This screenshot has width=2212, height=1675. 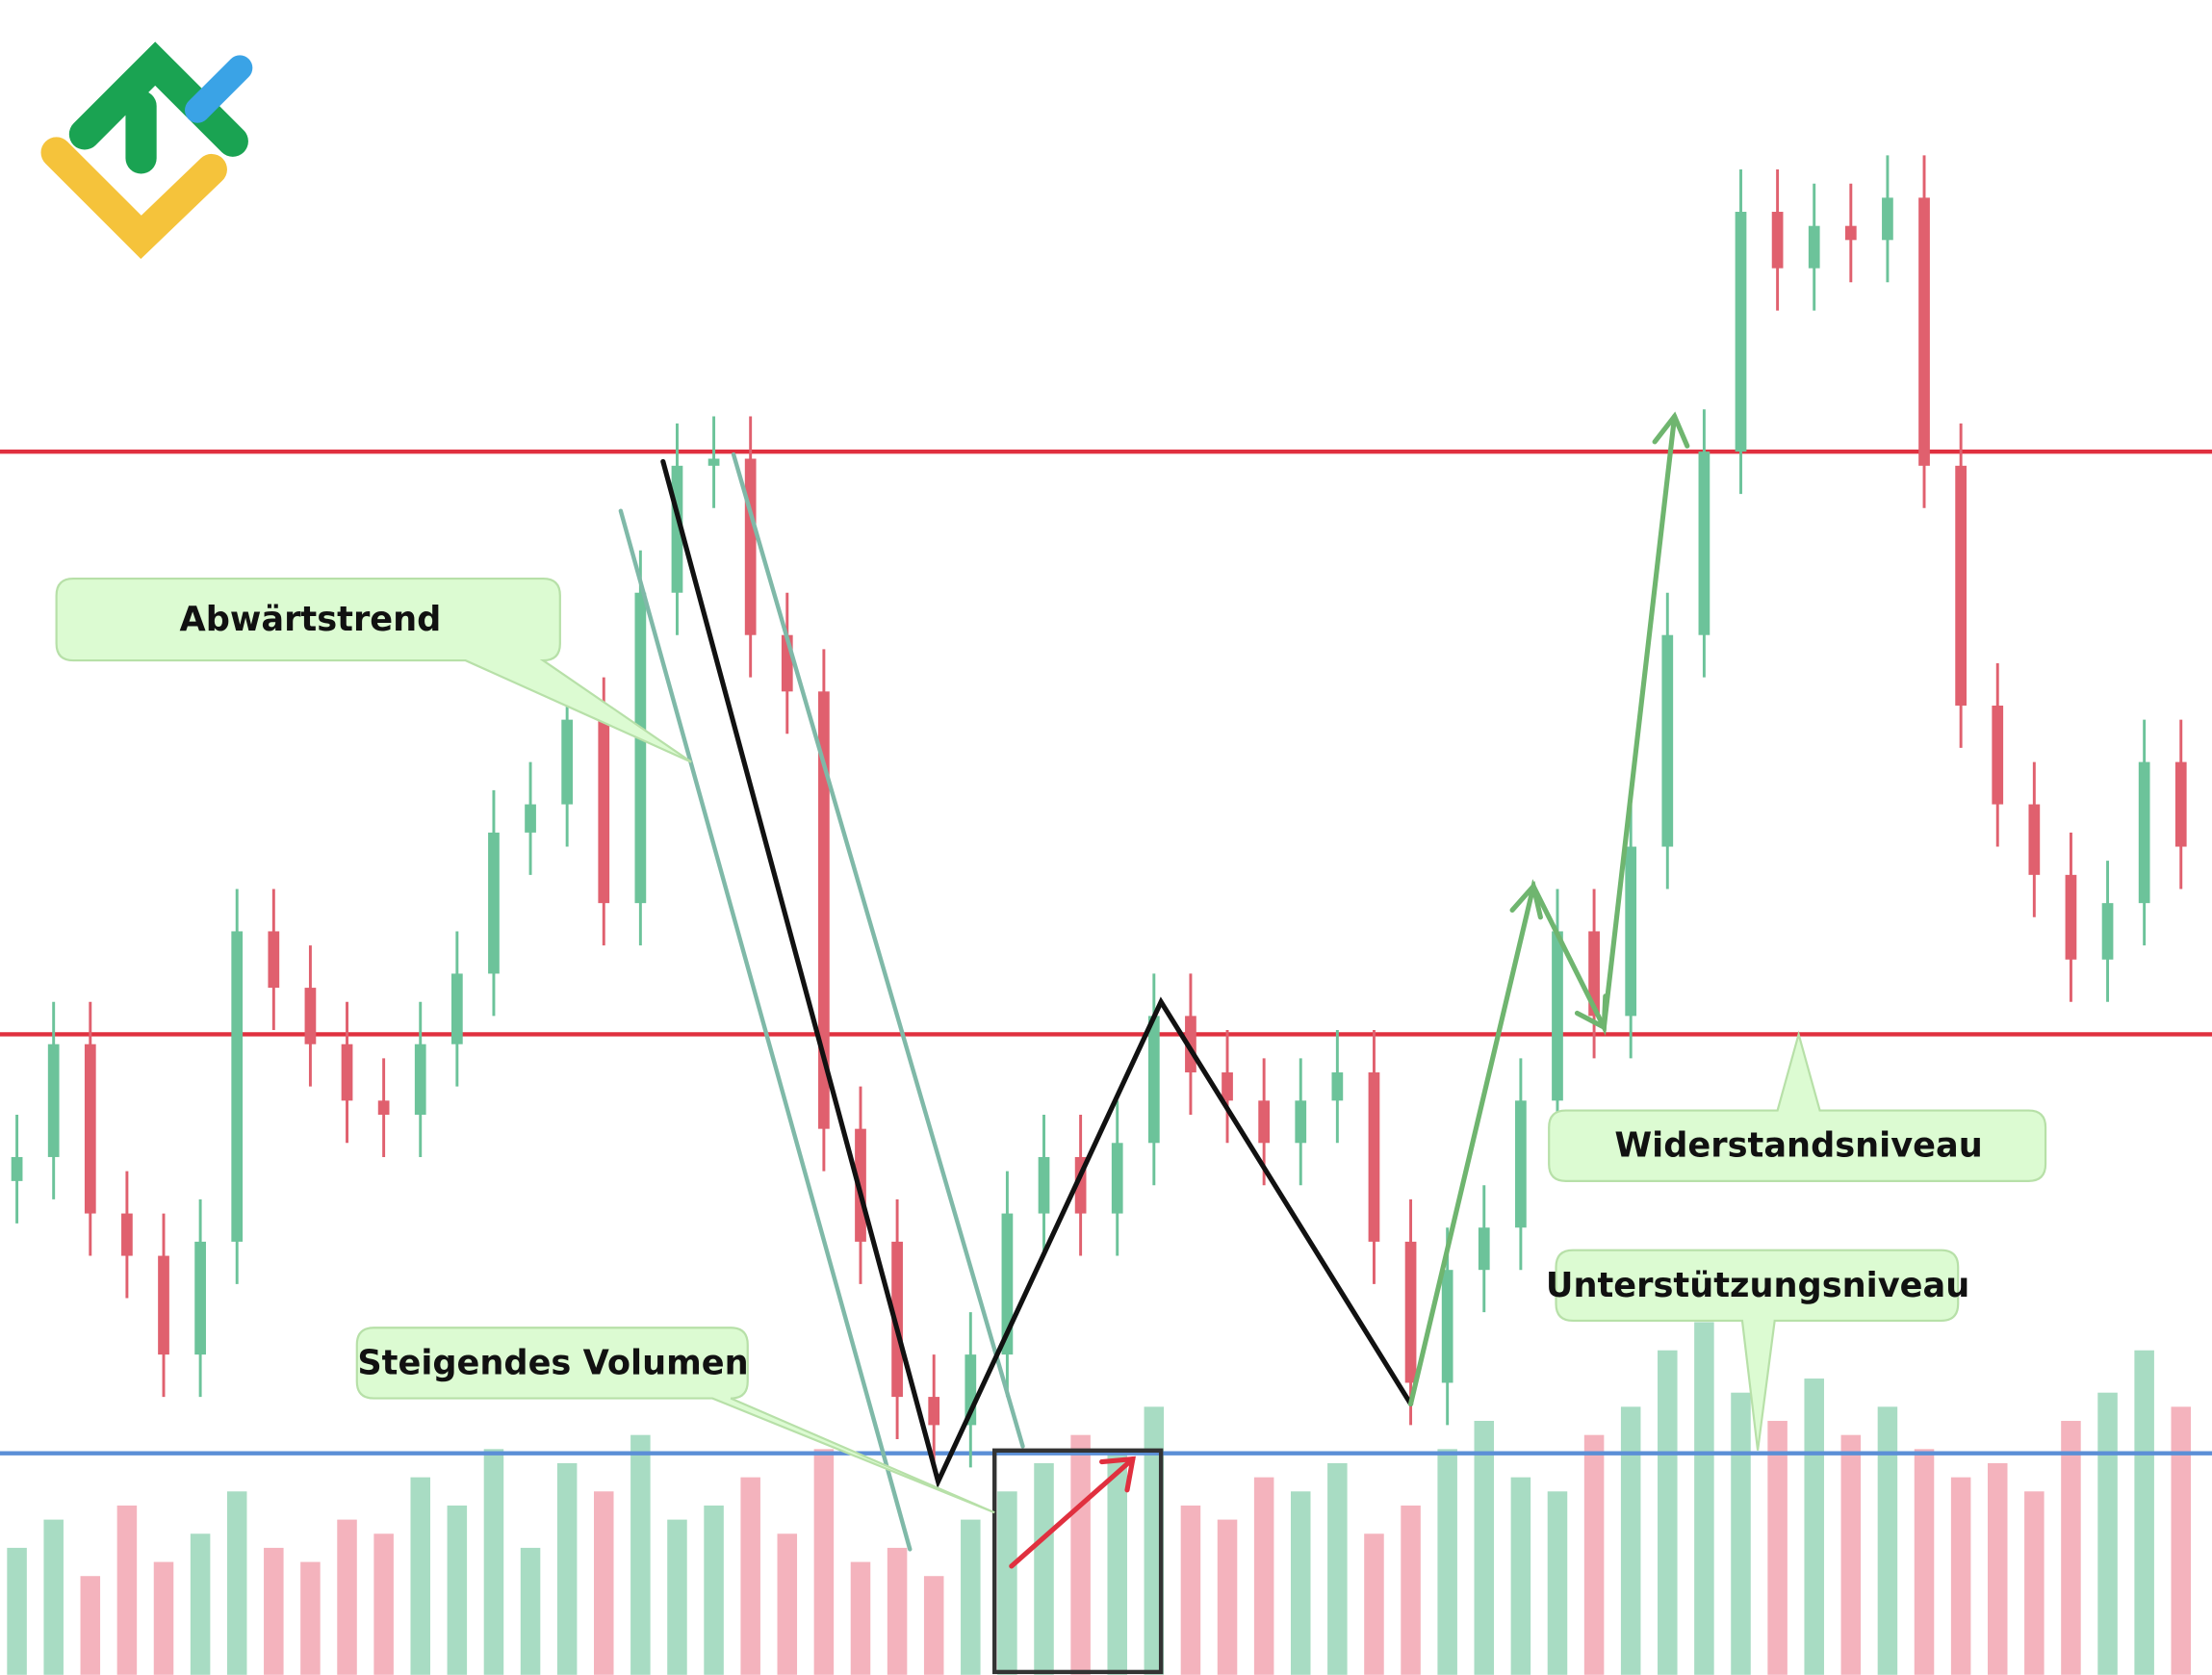 What do you see at coordinates (1798, 1146) in the screenshot?
I see `callout-label: Widerstandsniveau` at bounding box center [1798, 1146].